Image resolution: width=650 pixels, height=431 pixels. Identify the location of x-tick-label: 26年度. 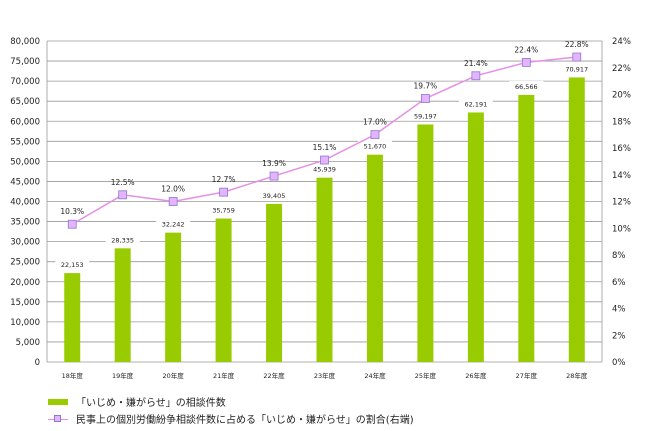
(476, 375).